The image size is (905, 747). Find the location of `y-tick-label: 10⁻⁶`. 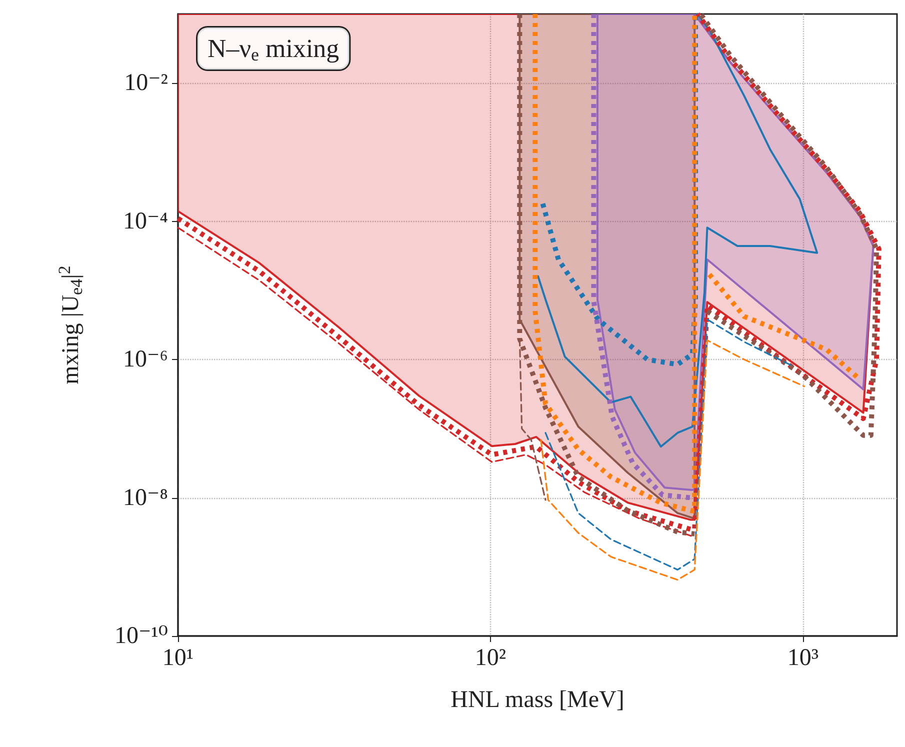

y-tick-label: 10⁻⁶ is located at coordinates (145, 359).